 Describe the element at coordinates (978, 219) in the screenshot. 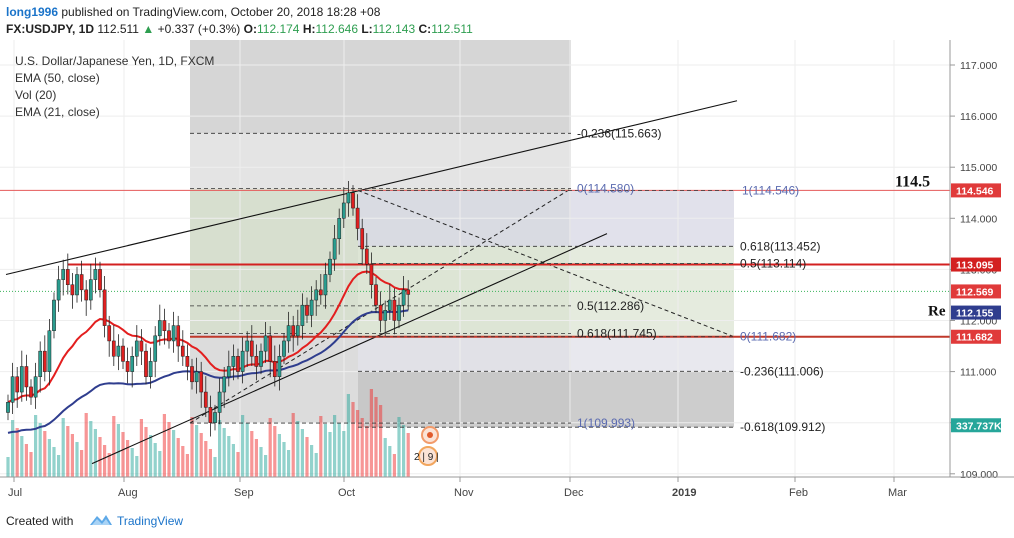

I see `price-tick-label: 114.000` at that location.